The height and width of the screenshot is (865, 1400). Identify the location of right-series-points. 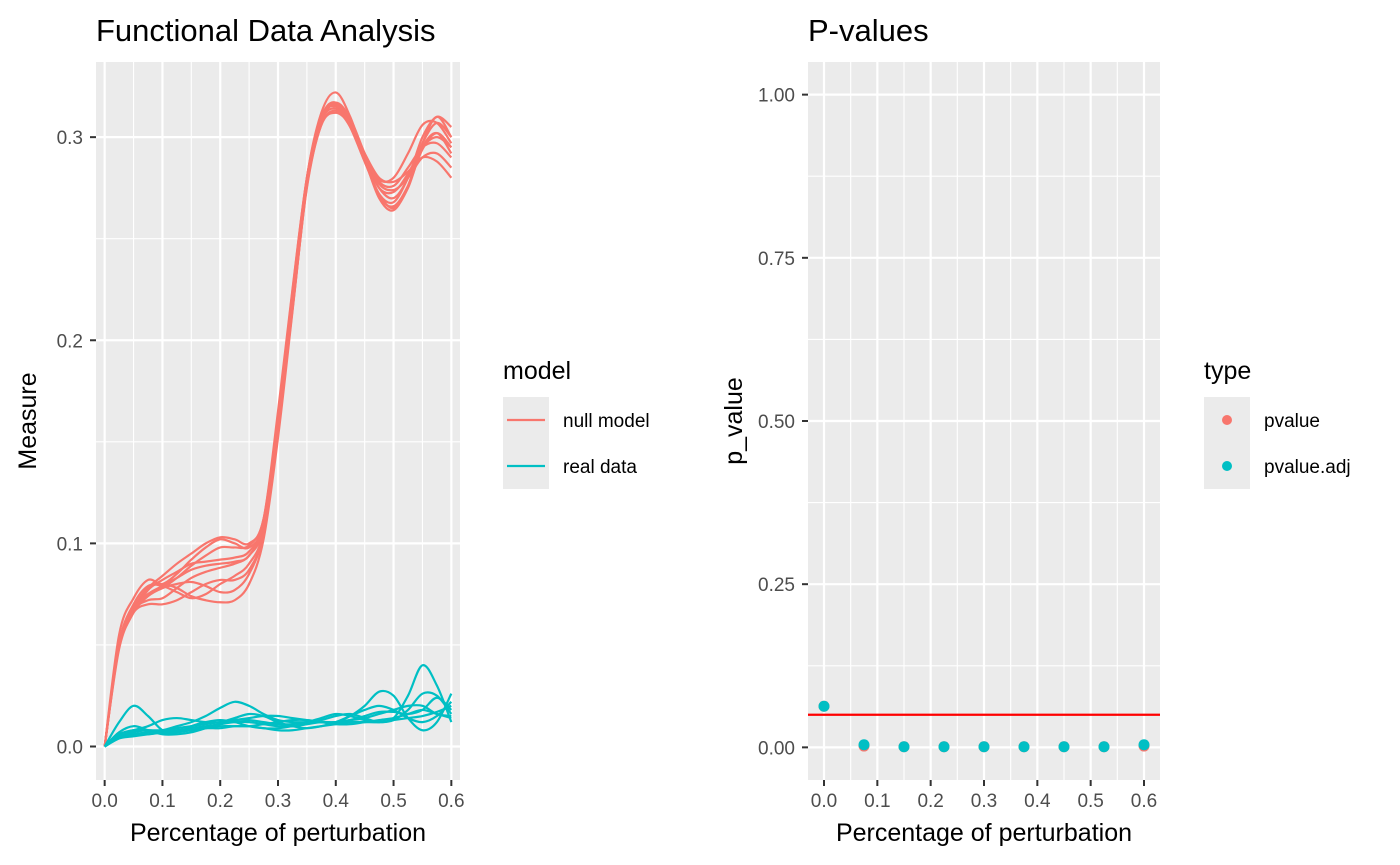
(984, 726).